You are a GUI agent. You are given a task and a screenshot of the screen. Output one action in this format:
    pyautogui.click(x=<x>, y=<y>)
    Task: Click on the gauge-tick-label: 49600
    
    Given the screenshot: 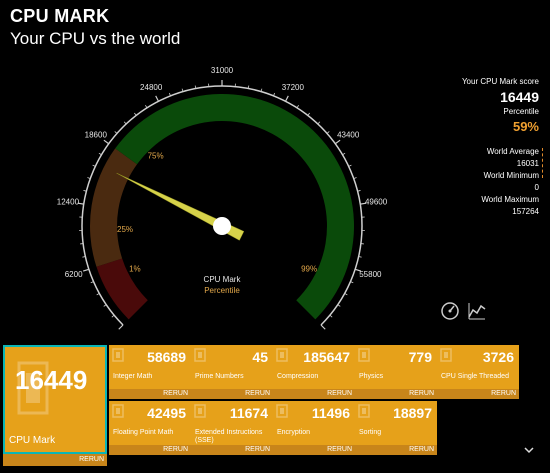 What is the action you would take?
    pyautogui.click(x=376, y=202)
    